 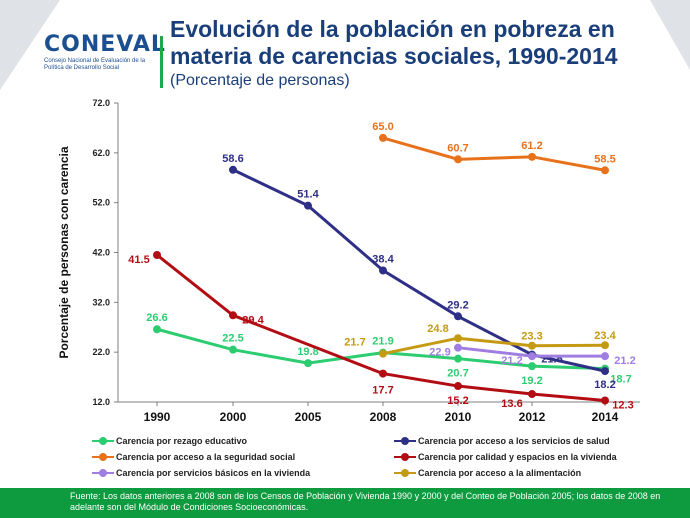 What do you see at coordinates (531, 337) in the screenshot?
I see `data-label: 23.3` at bounding box center [531, 337].